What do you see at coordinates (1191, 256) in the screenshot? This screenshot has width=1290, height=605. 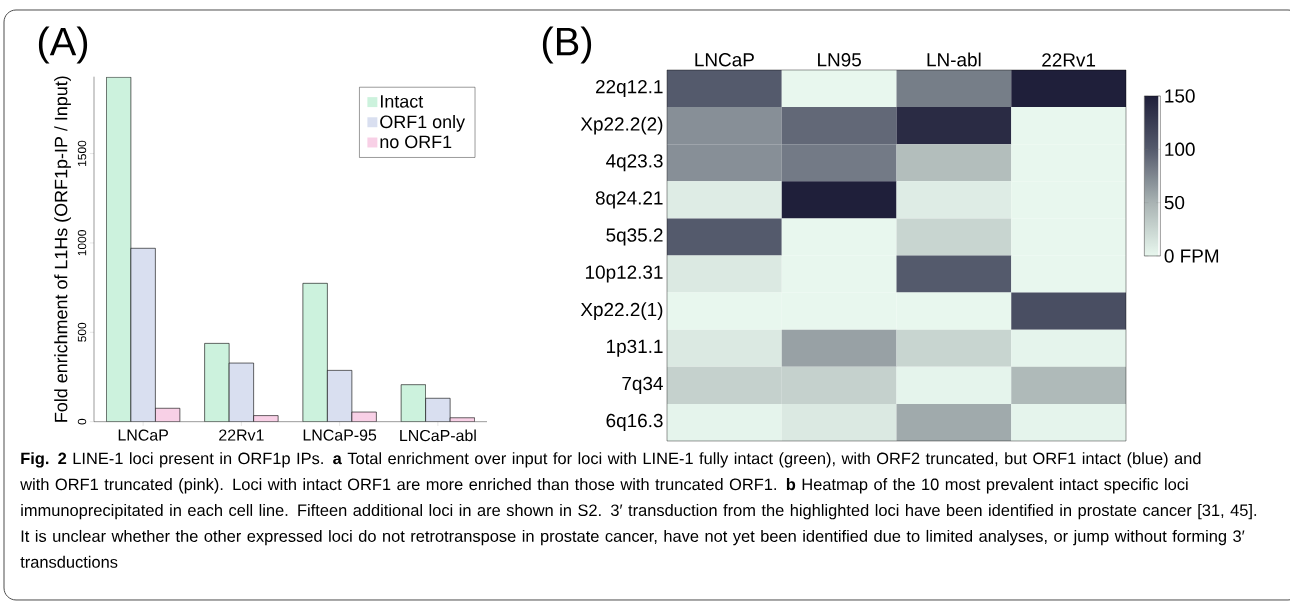 I see `color-bar-label: 0 FPM` at bounding box center [1191, 256].